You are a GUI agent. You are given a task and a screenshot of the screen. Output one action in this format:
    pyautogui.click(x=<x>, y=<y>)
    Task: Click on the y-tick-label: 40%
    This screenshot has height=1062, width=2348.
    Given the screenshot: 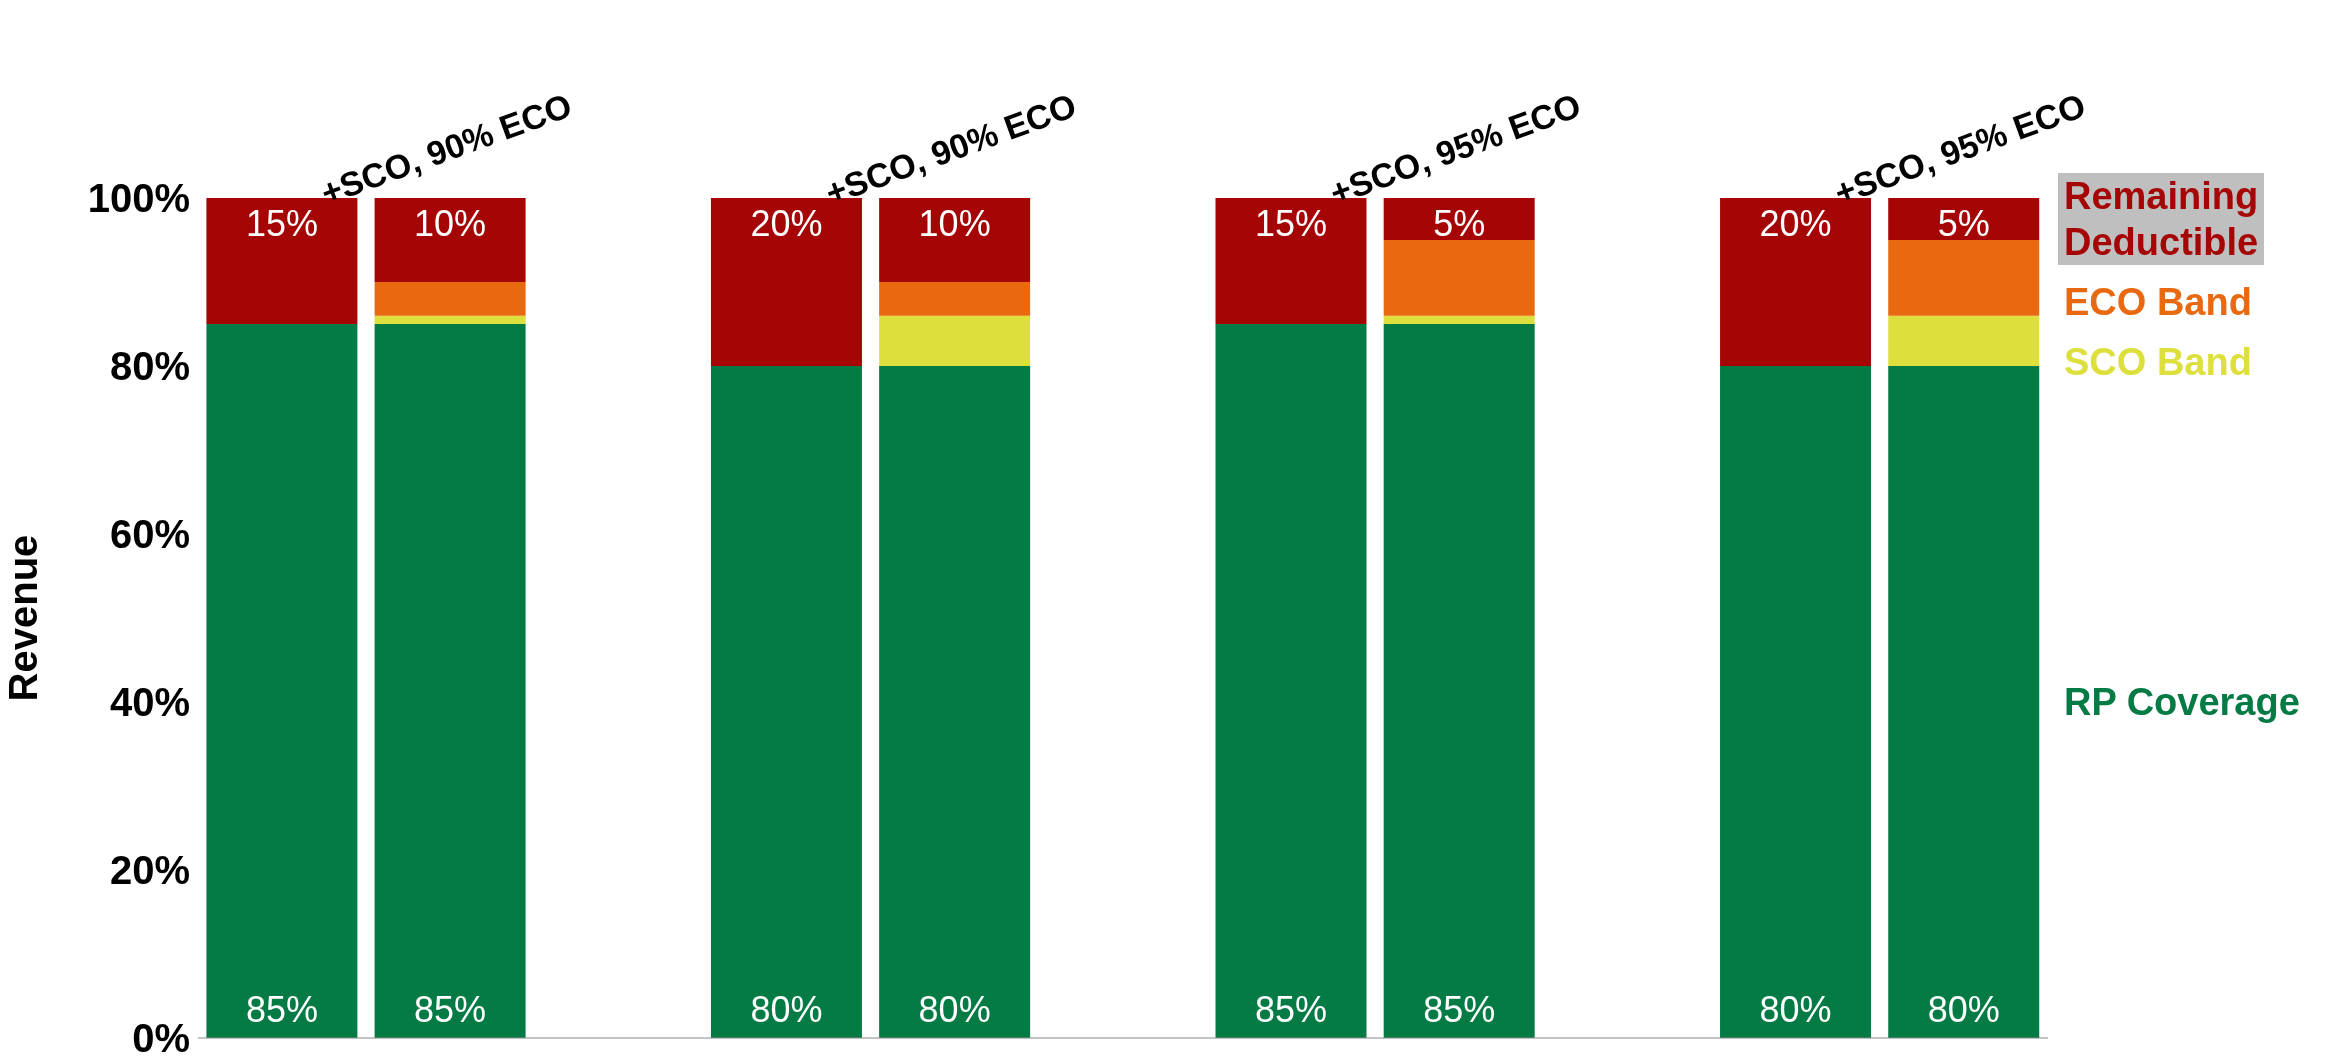 What is the action you would take?
    pyautogui.click(x=149, y=702)
    